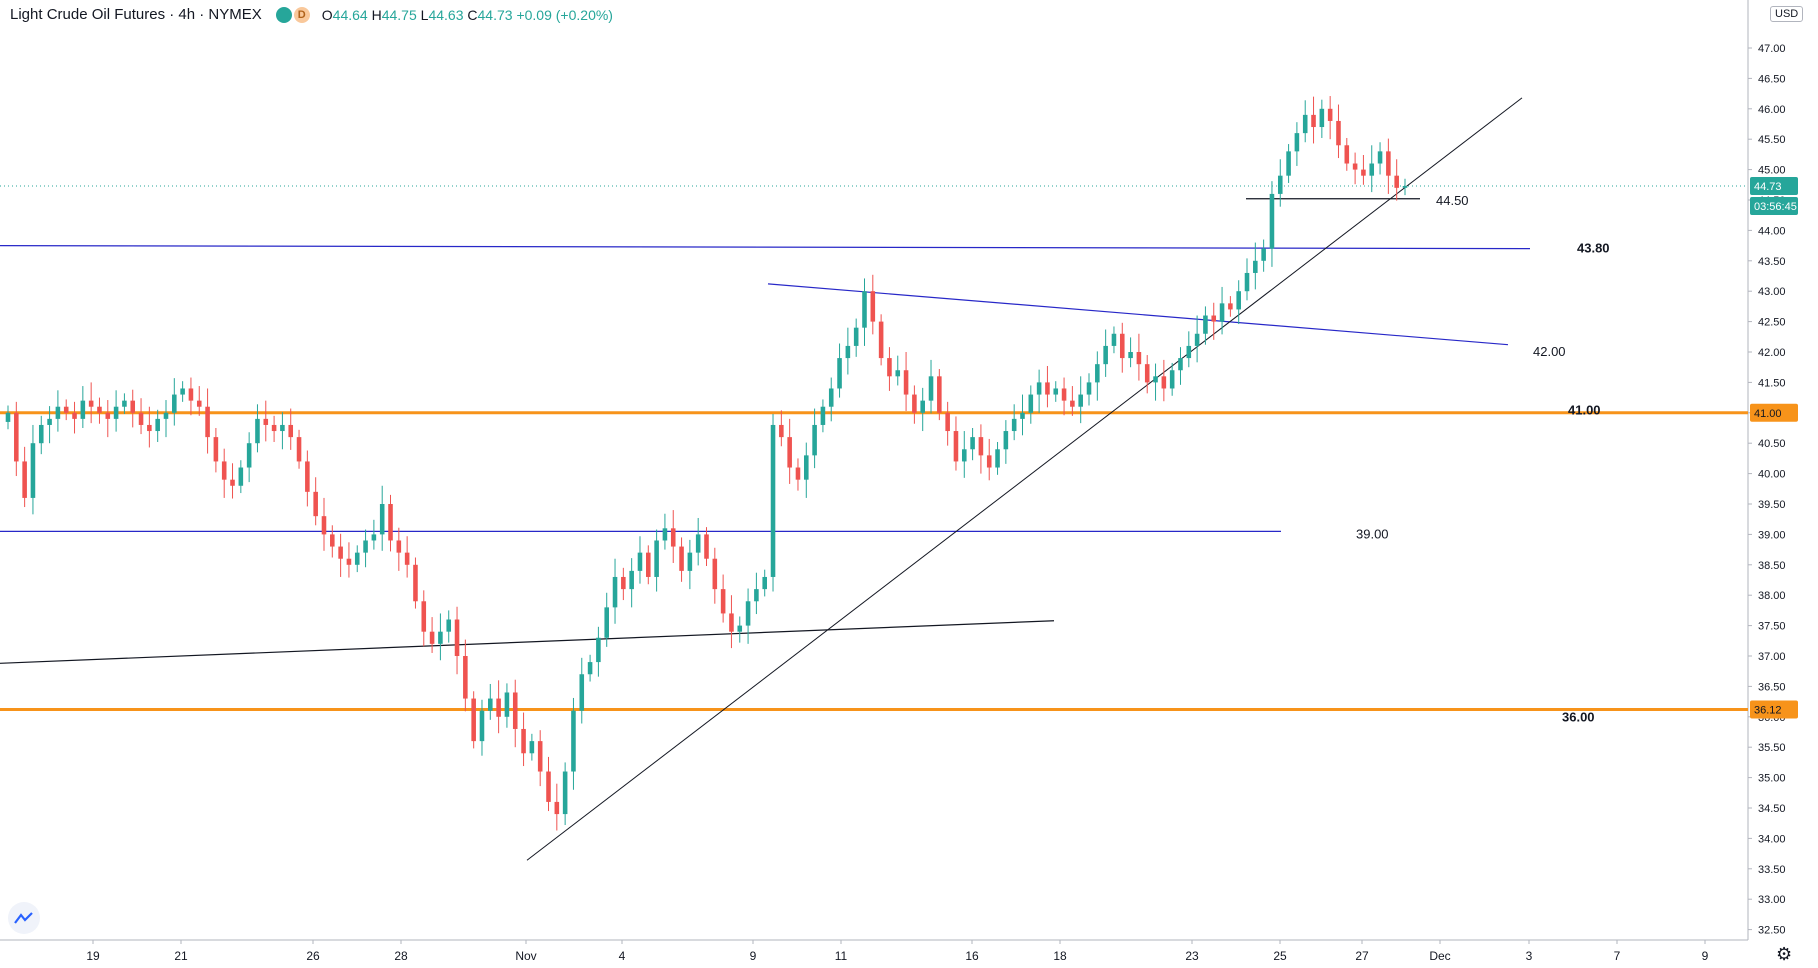 This screenshot has height=968, width=1818. Describe the element at coordinates (525, 956) in the screenshot. I see `time-tick-label: Nov` at that location.